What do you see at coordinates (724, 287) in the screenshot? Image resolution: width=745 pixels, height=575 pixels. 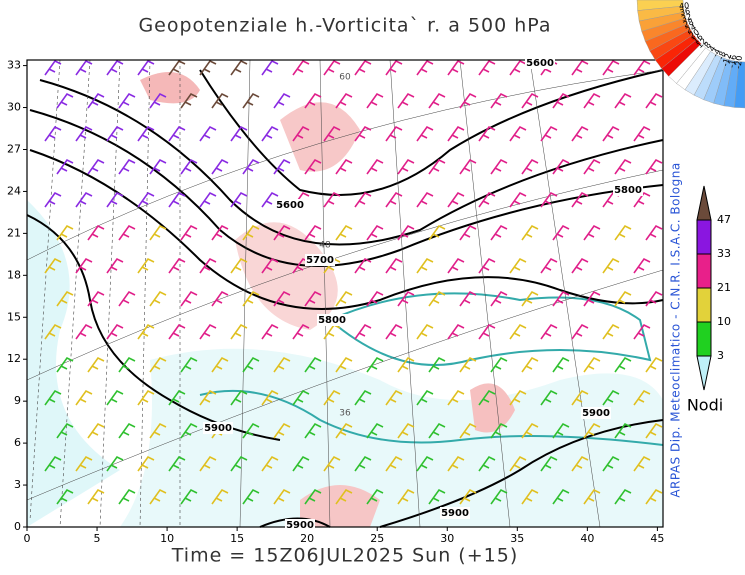 I see `wind-legend-tick: 21` at bounding box center [724, 287].